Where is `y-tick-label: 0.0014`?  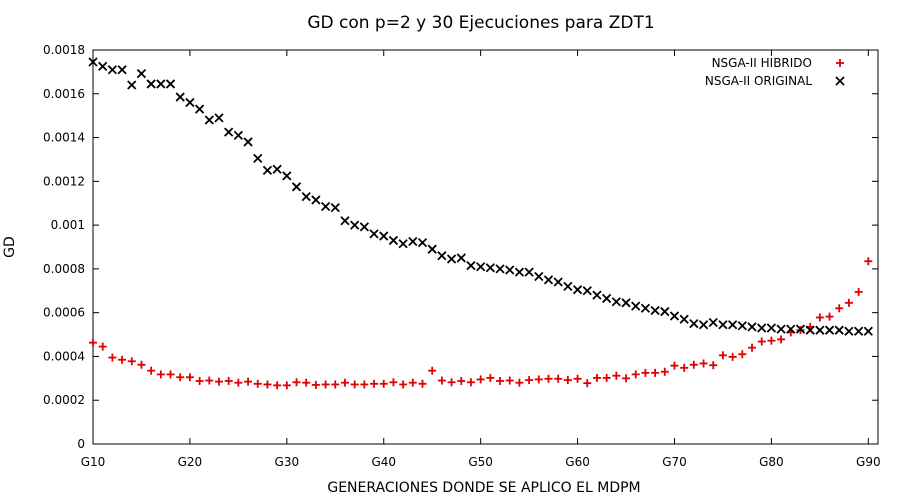 y-tick-label: 0.0014 is located at coordinates (64, 138).